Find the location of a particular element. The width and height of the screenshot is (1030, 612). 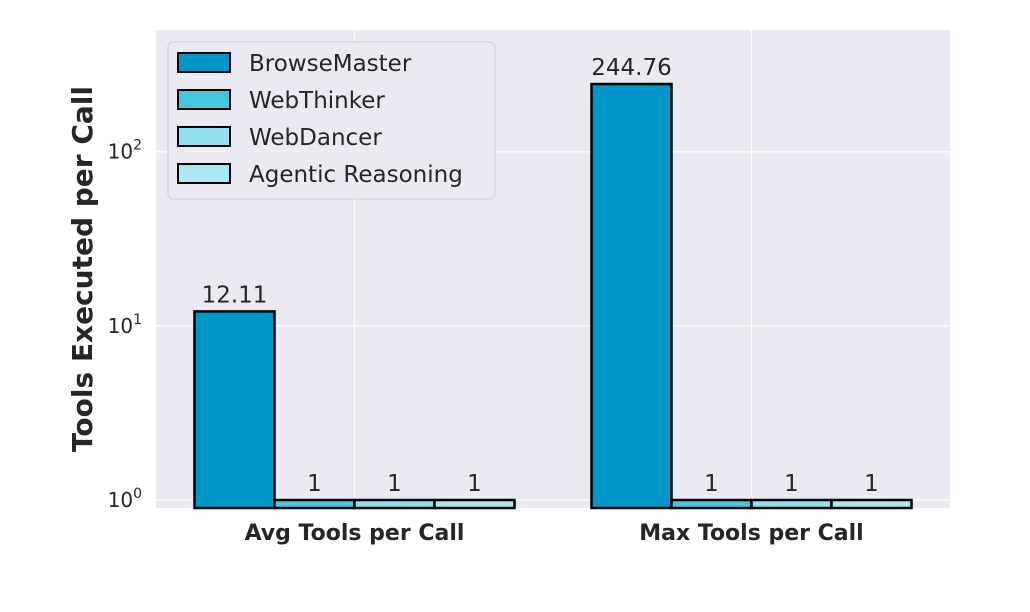

y-tick-label: 10¹ is located at coordinates (125, 325).